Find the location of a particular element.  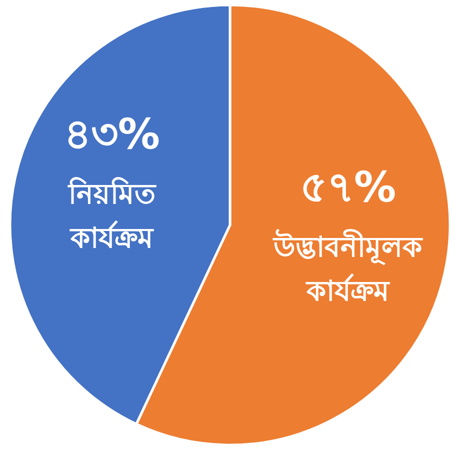

data-label: ৫৭% is located at coordinates (348, 187).